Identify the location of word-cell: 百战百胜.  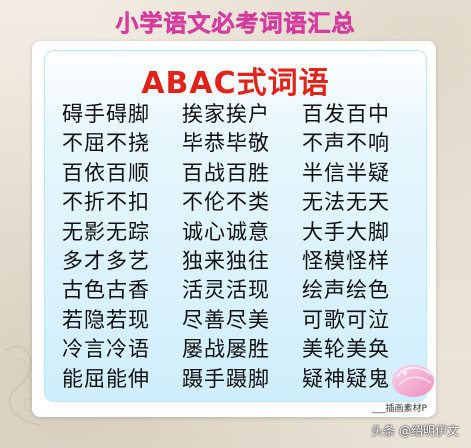
(226, 172).